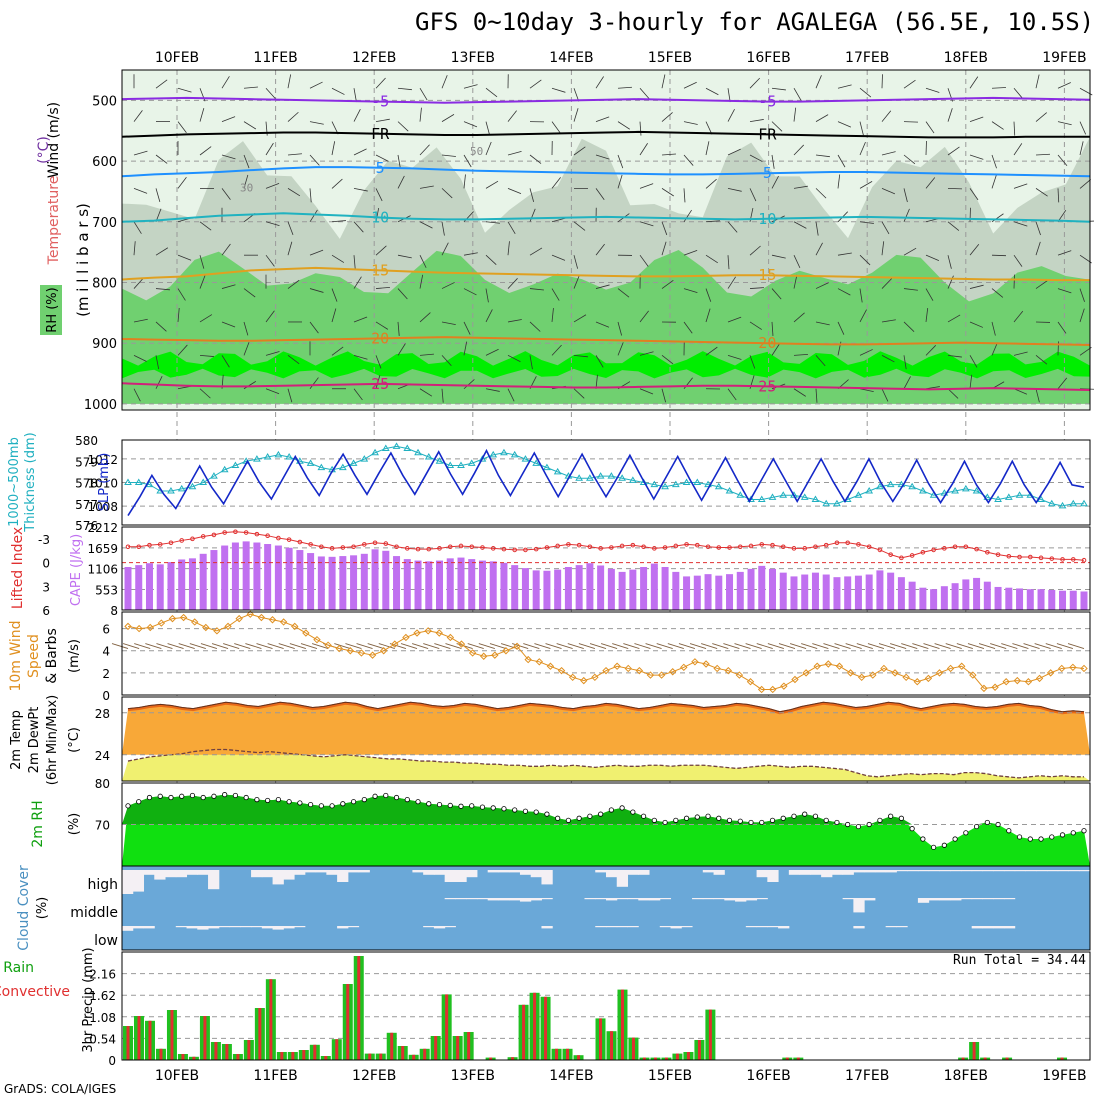 This screenshot has width=1100, height=1100. I want to click on upper-ytick-700: 700, so click(104, 223).